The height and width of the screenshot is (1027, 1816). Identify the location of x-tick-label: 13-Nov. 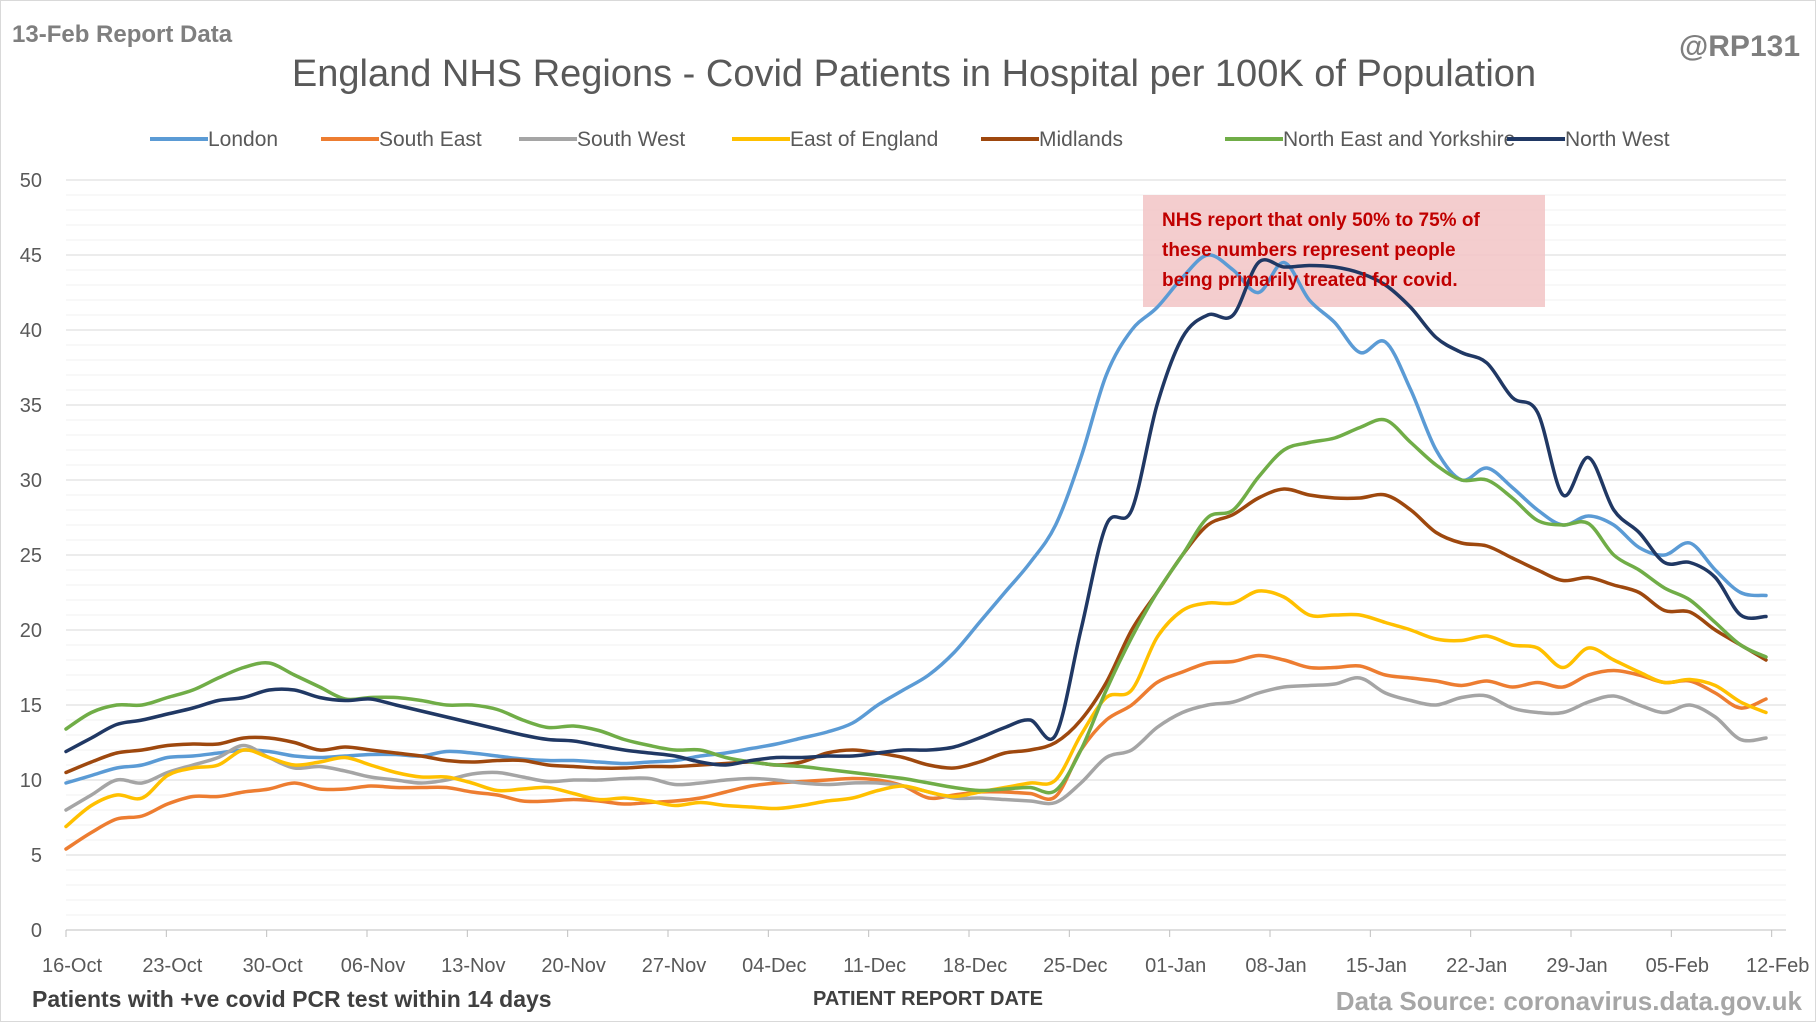
(473, 966).